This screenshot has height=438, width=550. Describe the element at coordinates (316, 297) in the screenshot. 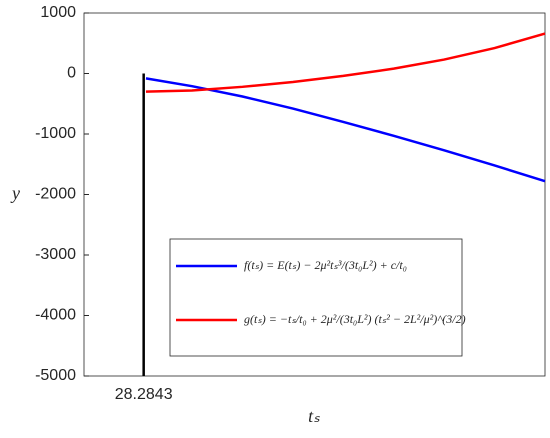

I see `legend-box` at that location.